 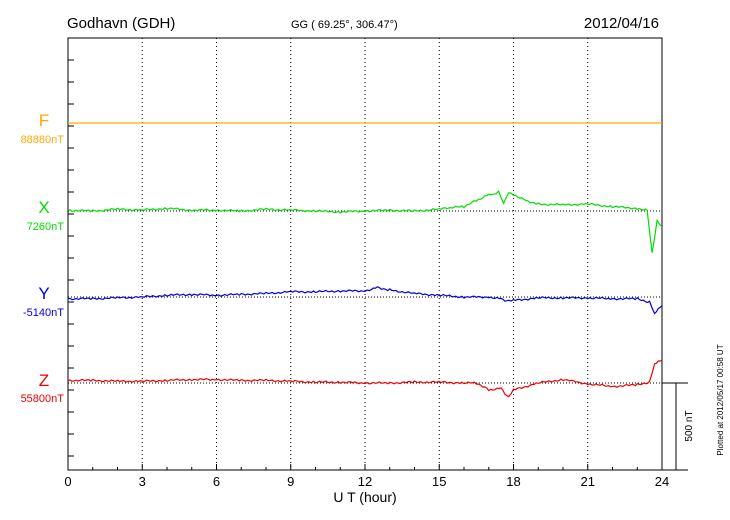 What do you see at coordinates (588, 481) in the screenshot?
I see `x-tick-label-21: 21` at bounding box center [588, 481].